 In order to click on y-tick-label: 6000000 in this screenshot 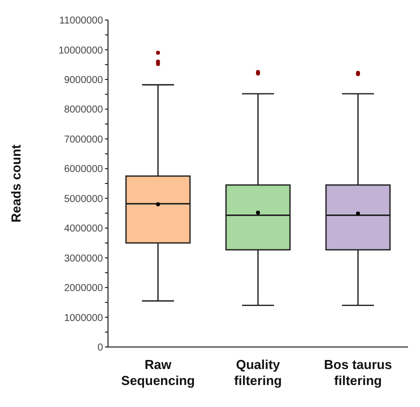, I will do `click(84, 170)`.